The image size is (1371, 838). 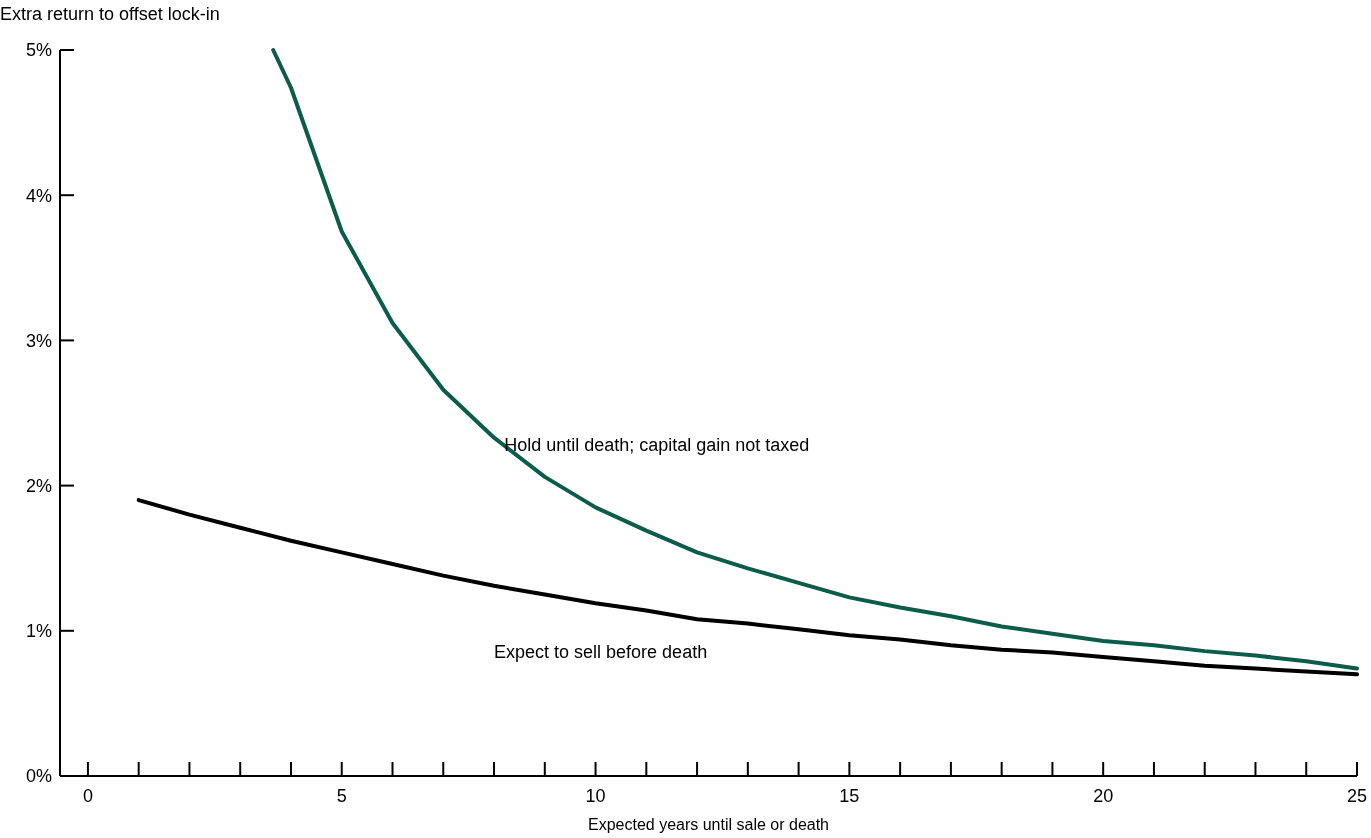 I want to click on y-tick-label: 0%, so click(x=38, y=776).